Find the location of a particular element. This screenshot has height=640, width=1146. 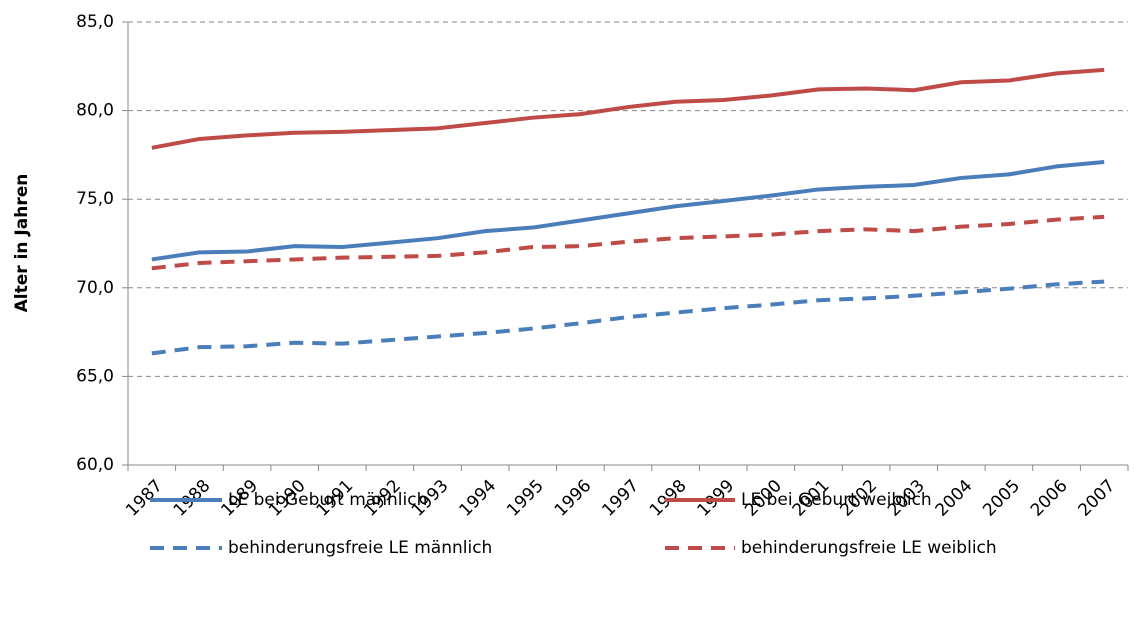

y-tick-label: 65,0 is located at coordinates (95, 376).